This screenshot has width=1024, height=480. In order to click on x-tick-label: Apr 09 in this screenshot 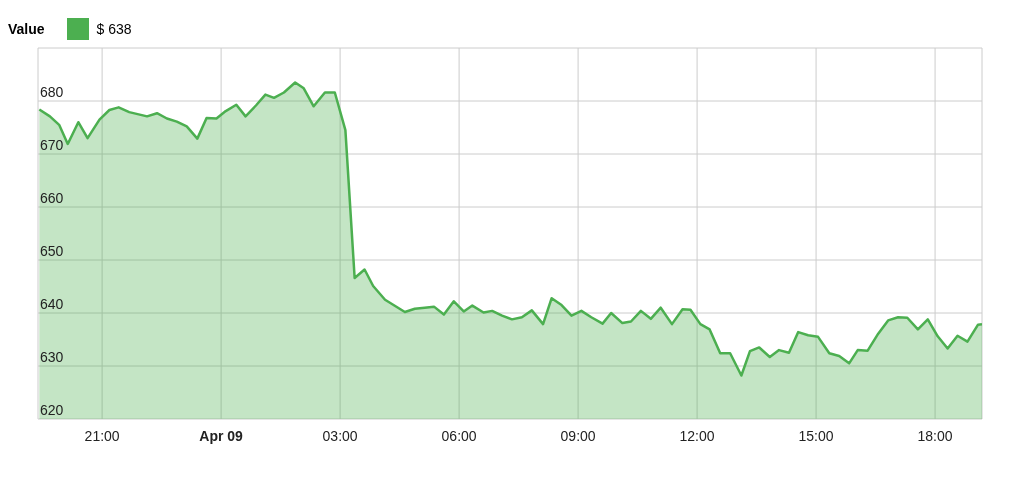, I will do `click(221, 436)`.